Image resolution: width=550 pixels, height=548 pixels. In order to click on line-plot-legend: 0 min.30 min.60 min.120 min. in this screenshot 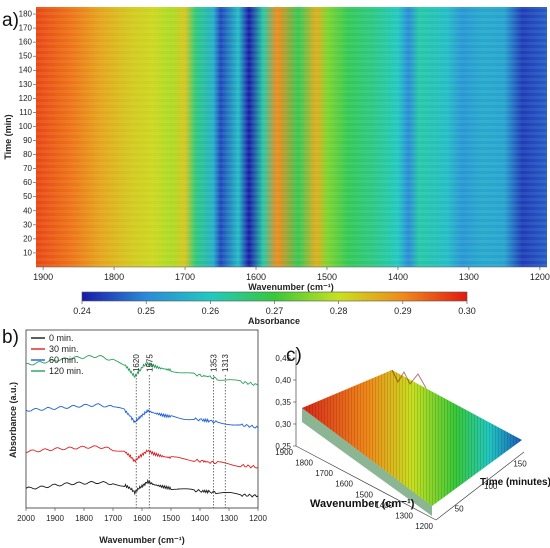, I will do `click(57, 354)`.